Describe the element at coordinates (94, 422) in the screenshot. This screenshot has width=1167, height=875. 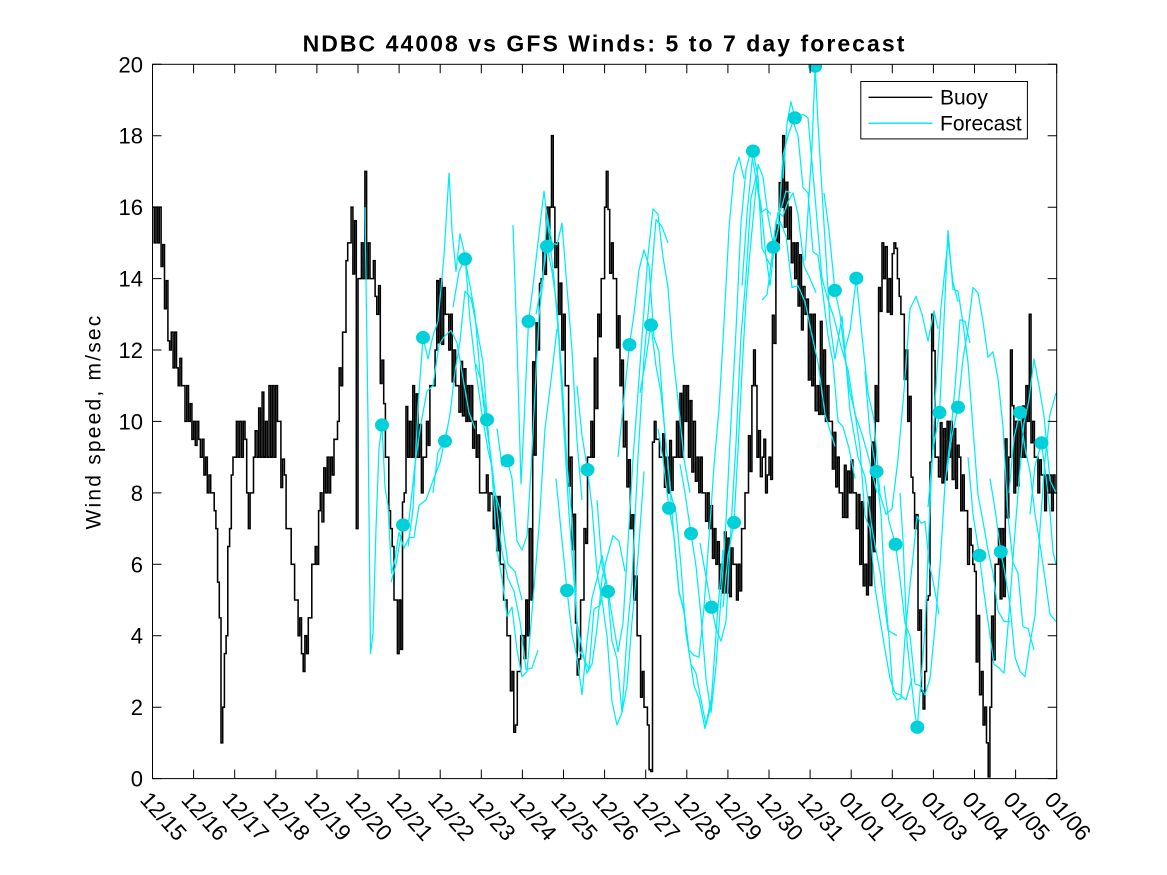
I see `svg-text: Wind speed, m/sec` at that location.